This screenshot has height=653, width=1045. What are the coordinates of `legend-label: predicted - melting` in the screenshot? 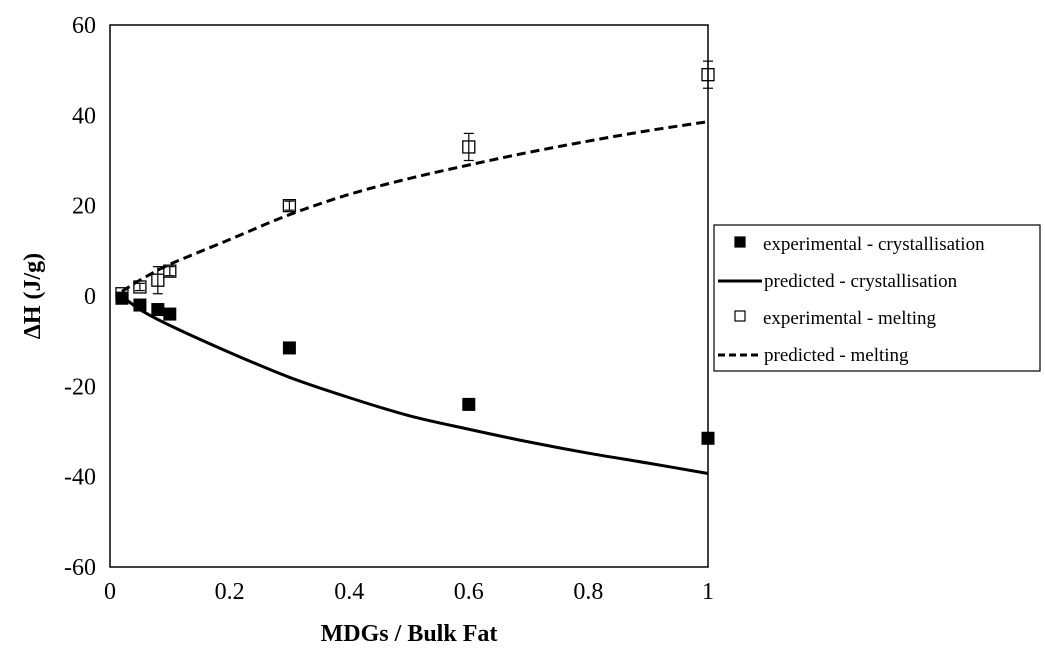 It's located at (836, 355).